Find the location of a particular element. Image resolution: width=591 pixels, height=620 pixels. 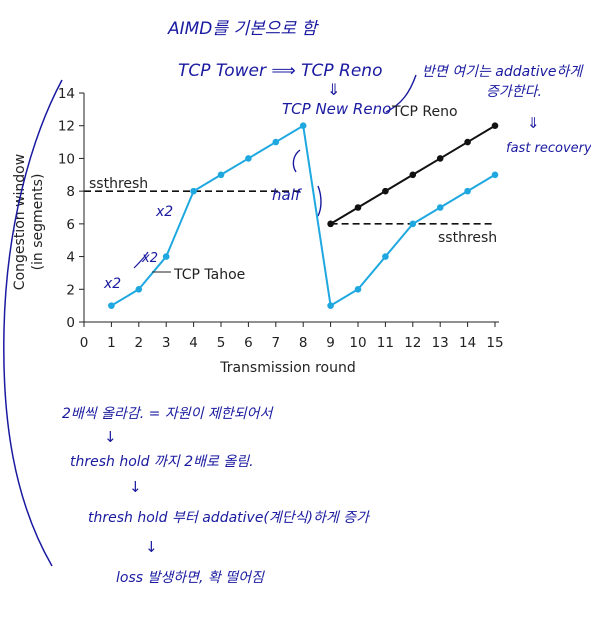

note-x2-second: x2 is located at coordinates (149, 258).